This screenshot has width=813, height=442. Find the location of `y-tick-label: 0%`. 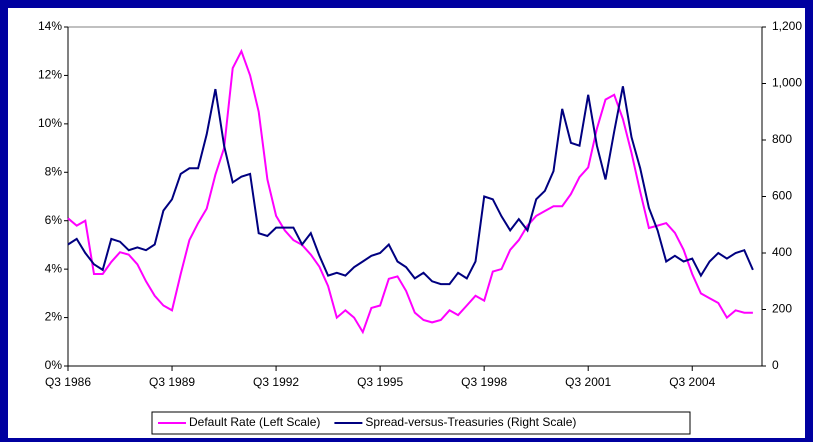

y-tick-label: 0% is located at coordinates (54, 365).